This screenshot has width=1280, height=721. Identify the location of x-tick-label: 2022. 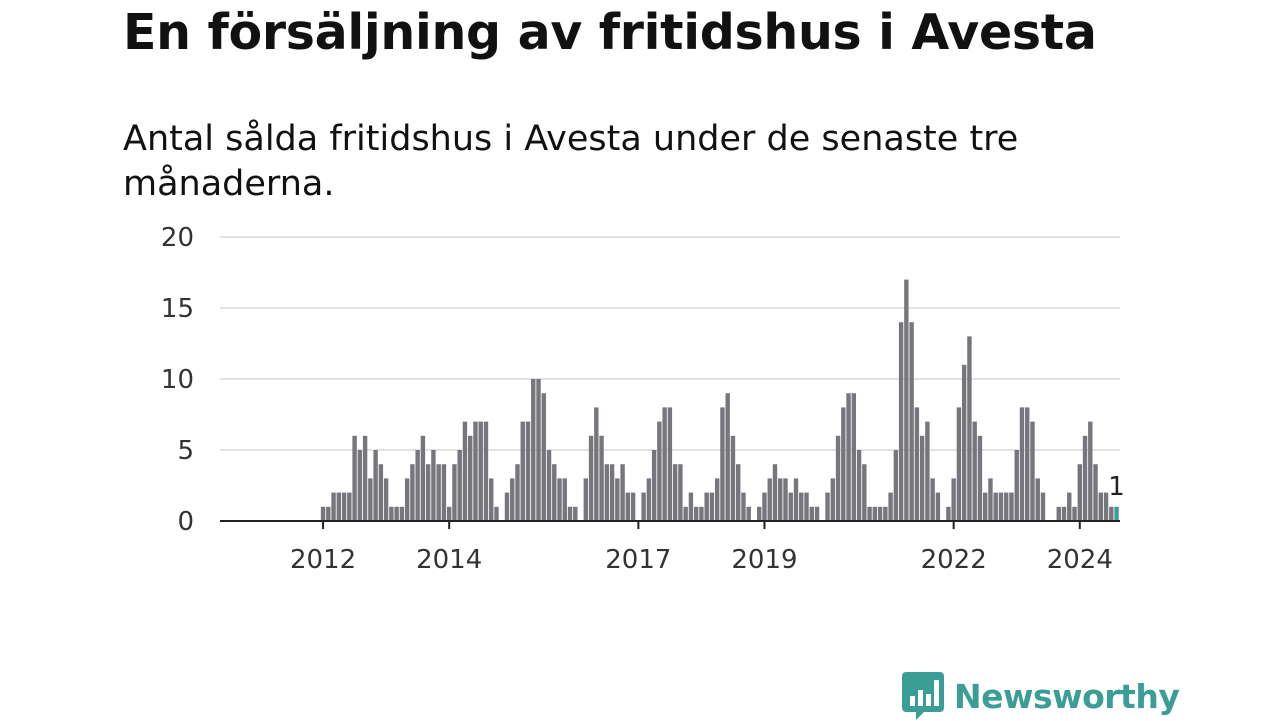
(954, 560).